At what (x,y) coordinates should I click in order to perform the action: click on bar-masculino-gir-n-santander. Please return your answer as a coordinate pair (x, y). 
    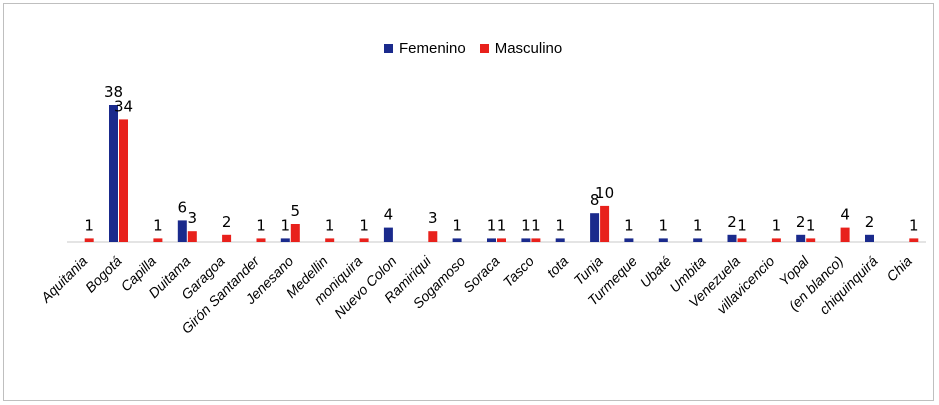
    Looking at the image, I should click on (261, 240).